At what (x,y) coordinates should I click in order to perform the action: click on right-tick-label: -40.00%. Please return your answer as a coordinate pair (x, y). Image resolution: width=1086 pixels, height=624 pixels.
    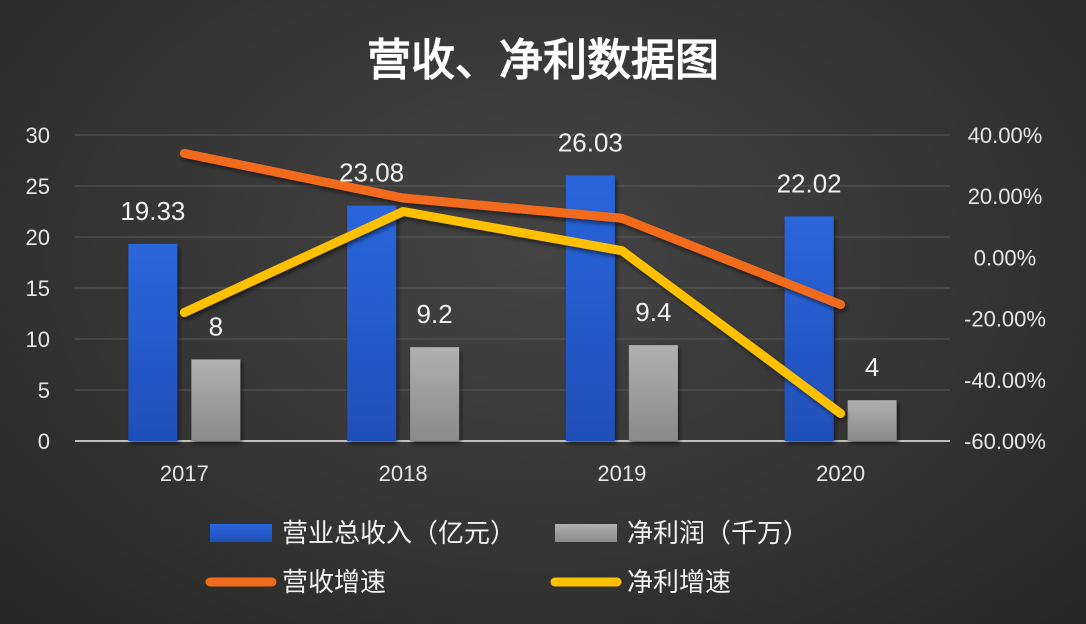
    Looking at the image, I should click on (1005, 380).